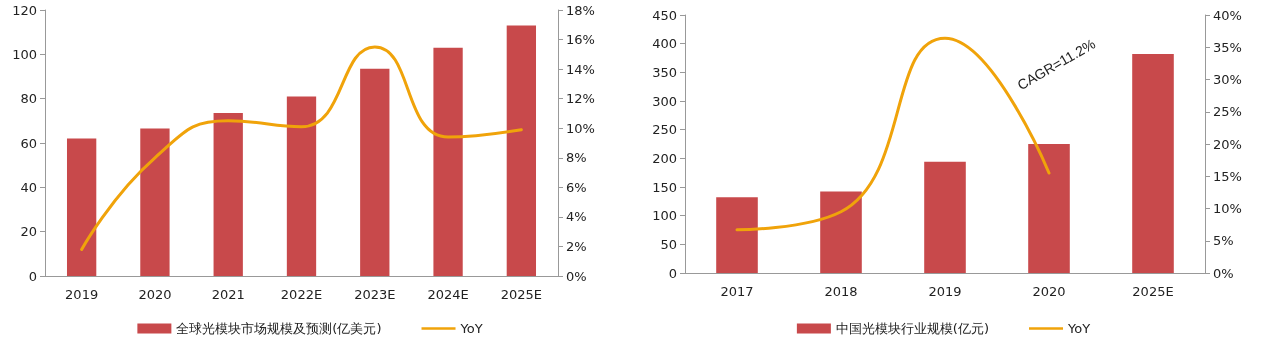  What do you see at coordinates (664, 101) in the screenshot?
I see `y-tick-label: 300` at bounding box center [664, 101].